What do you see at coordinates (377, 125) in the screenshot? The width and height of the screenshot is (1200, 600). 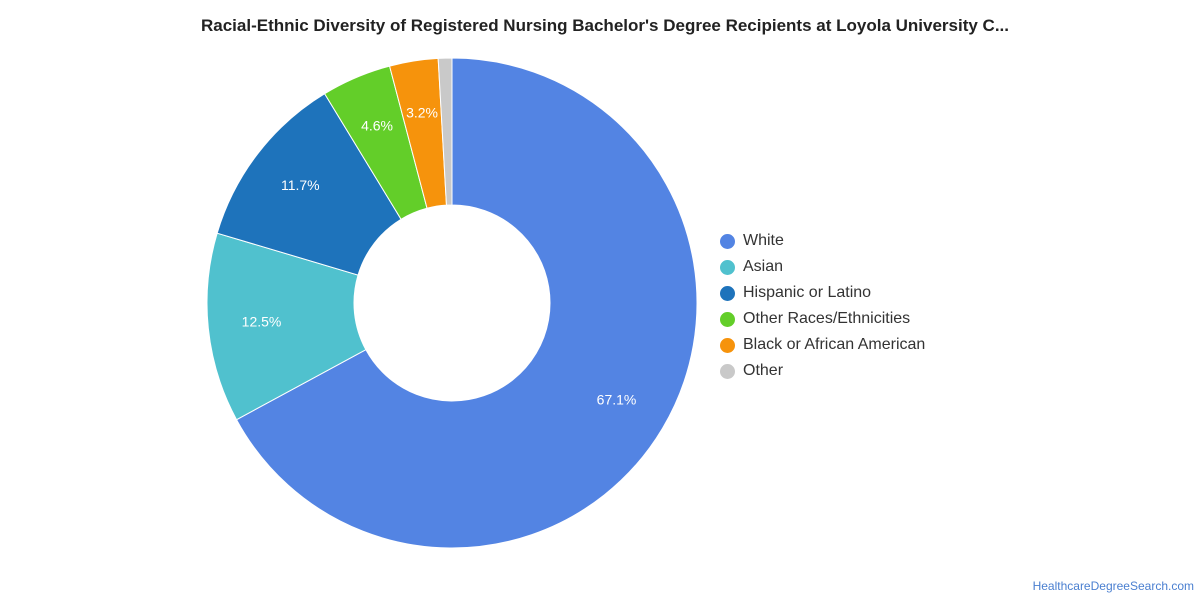 I see `slice-label-other-races-ethnicities: 4.6%` at bounding box center [377, 125].